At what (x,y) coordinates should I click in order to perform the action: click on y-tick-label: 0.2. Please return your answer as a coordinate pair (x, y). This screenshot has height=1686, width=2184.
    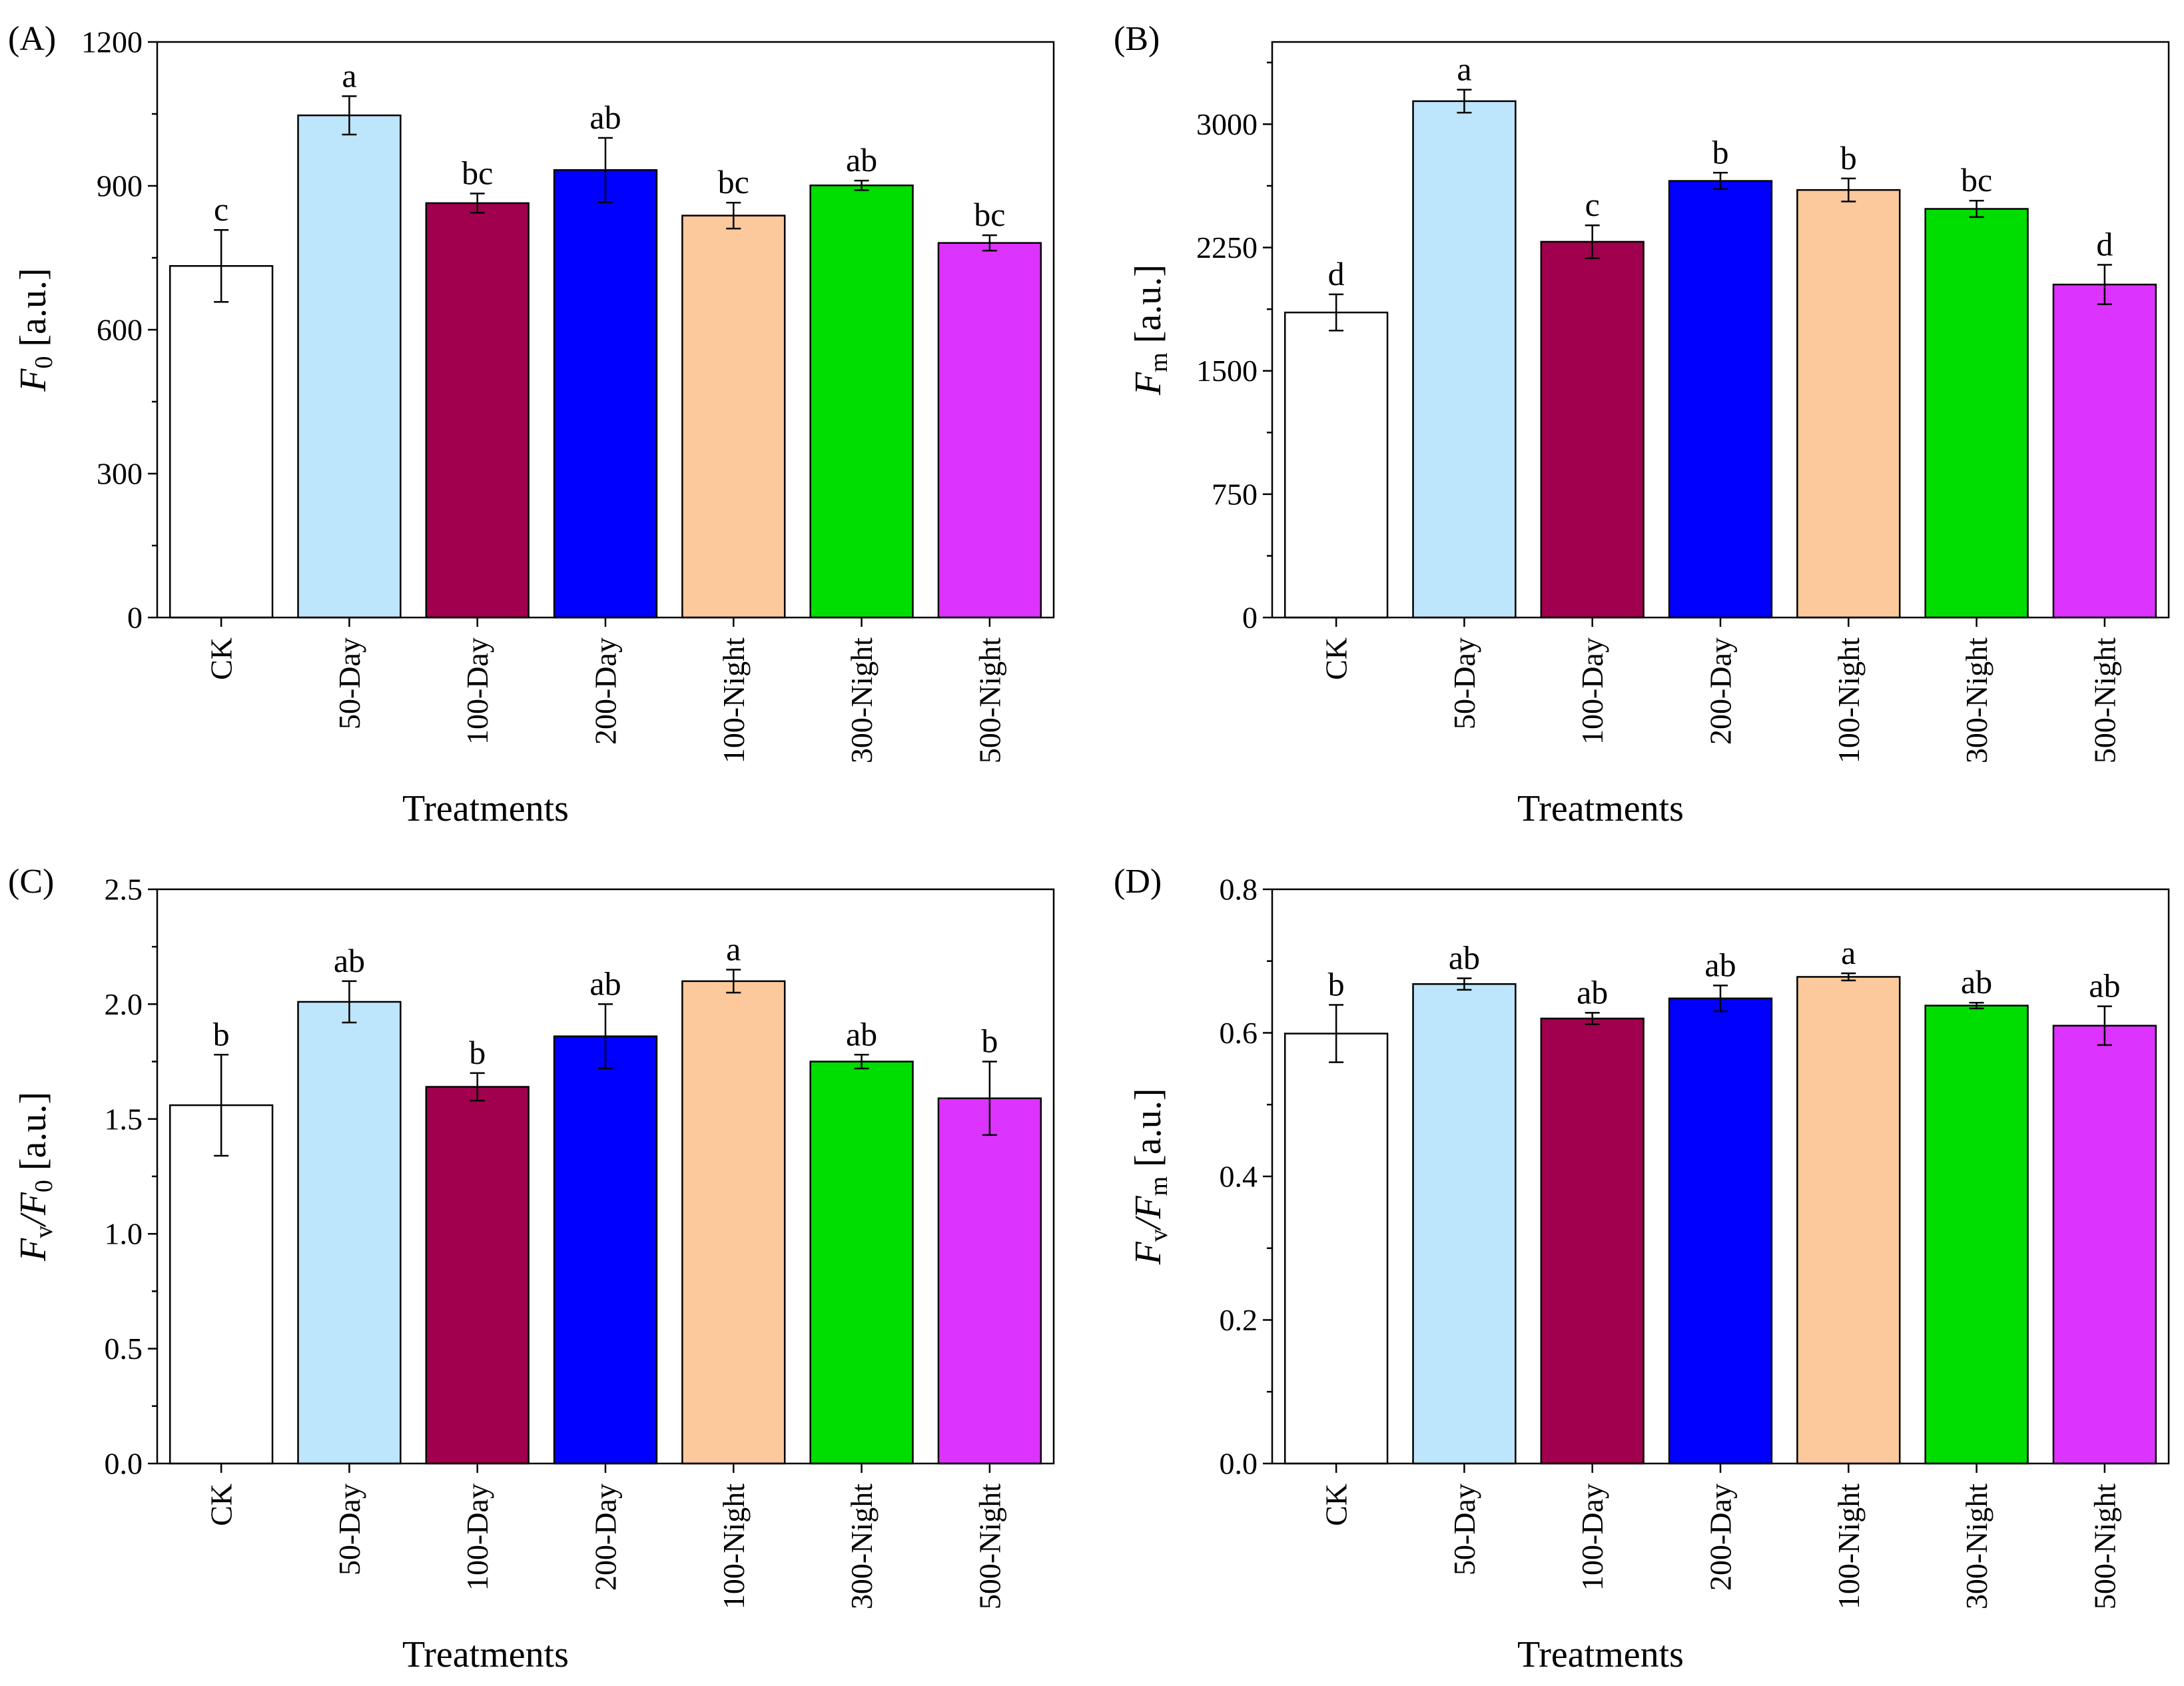
    Looking at the image, I should click on (1239, 1320).